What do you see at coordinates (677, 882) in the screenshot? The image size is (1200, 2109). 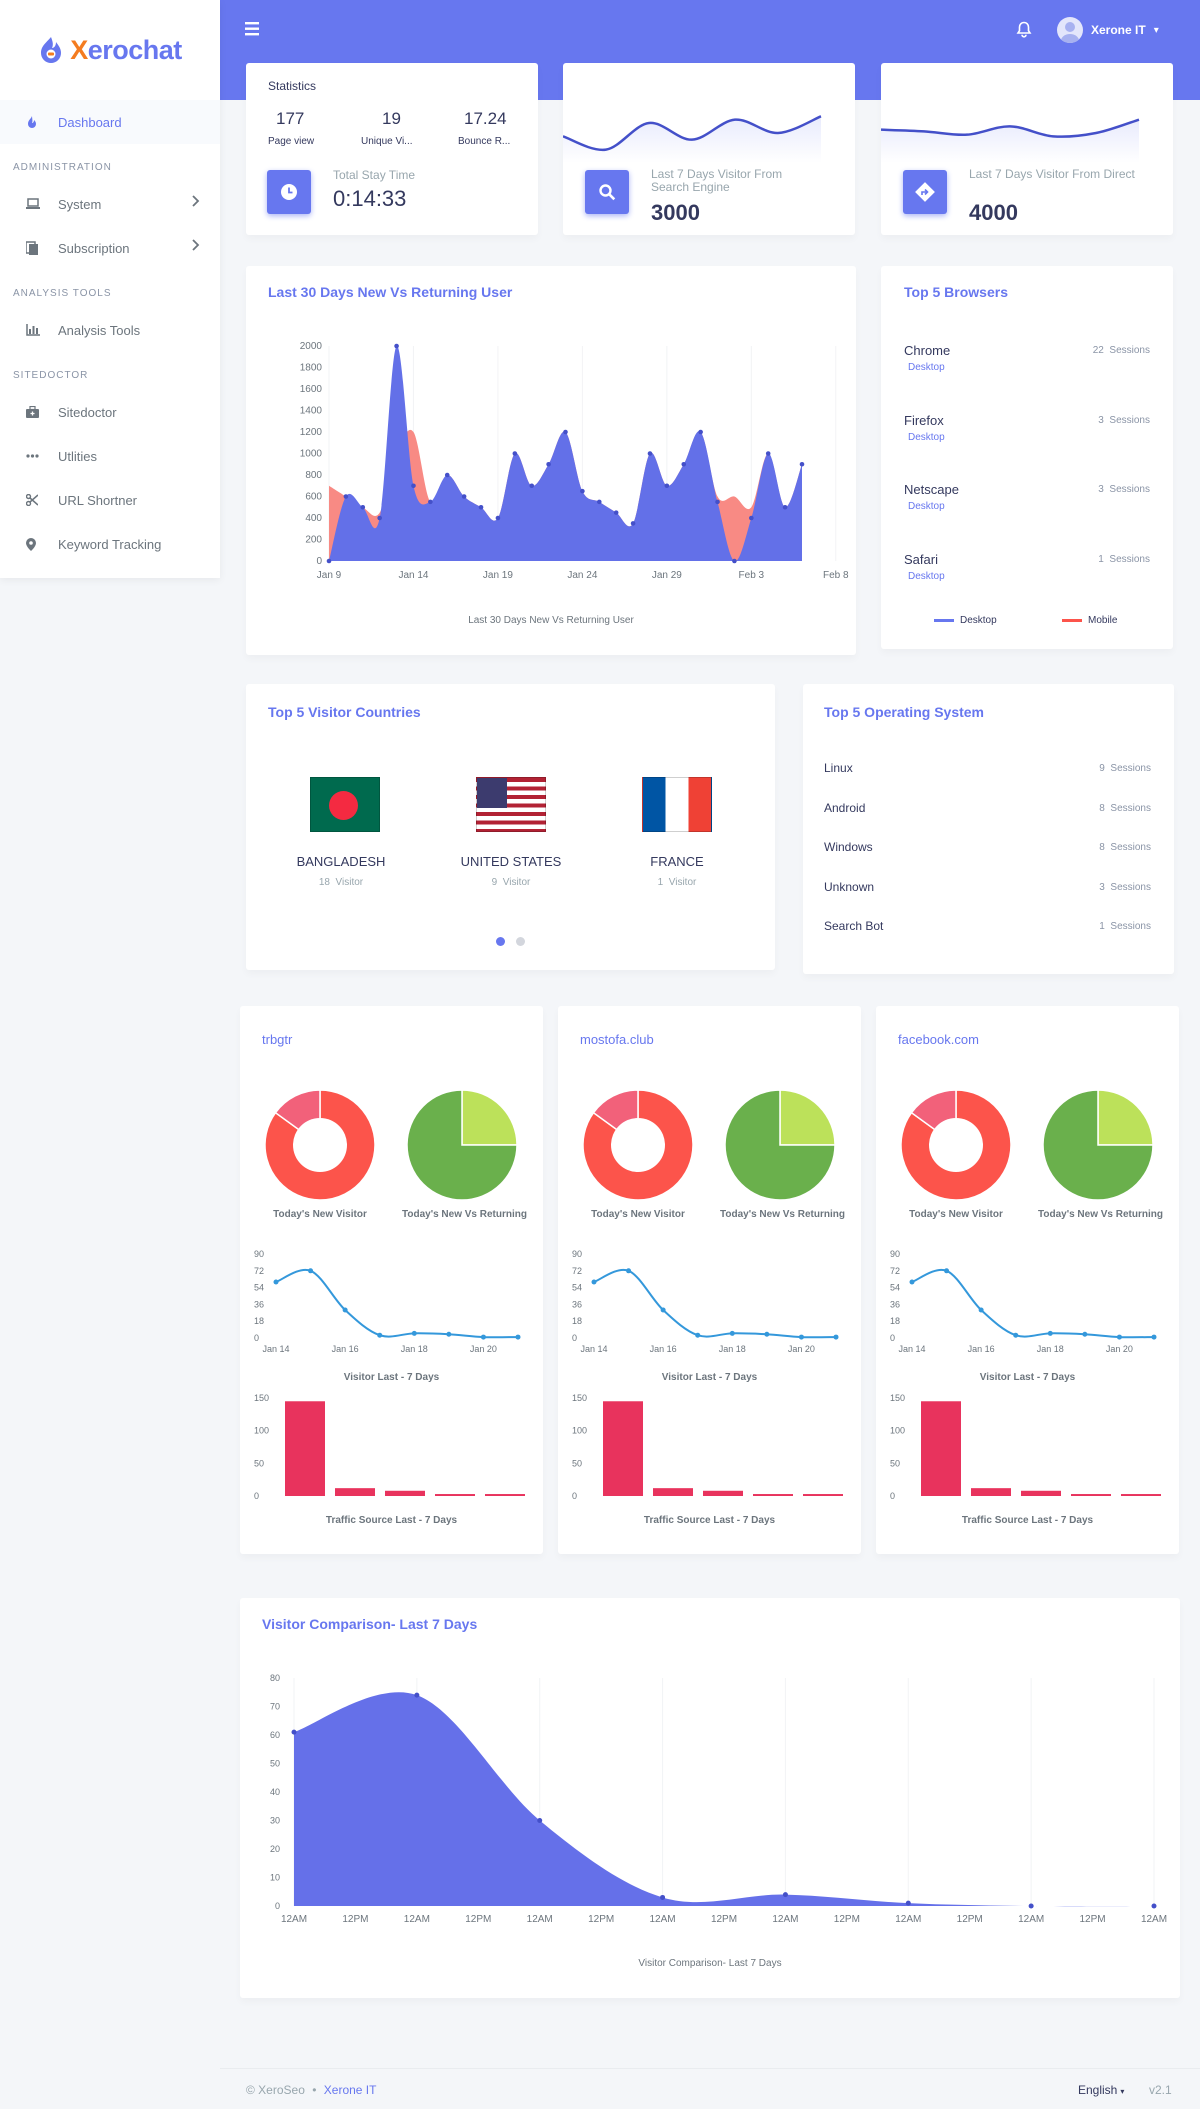 I see `country-visitors: 1 Visitor` at bounding box center [677, 882].